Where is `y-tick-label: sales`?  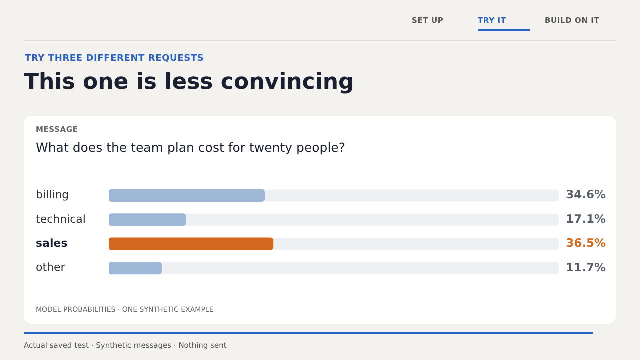
y-tick-label: sales is located at coordinates (52, 243).